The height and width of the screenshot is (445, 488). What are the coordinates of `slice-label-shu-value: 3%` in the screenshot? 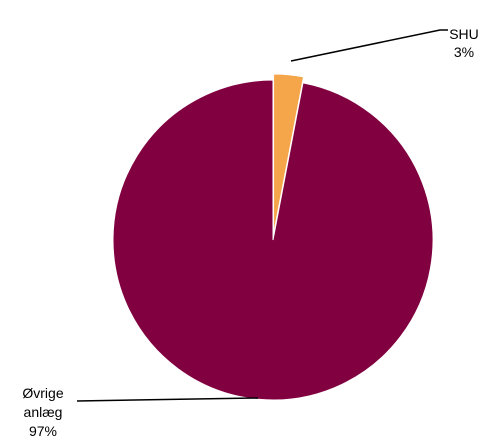 It's located at (464, 52).